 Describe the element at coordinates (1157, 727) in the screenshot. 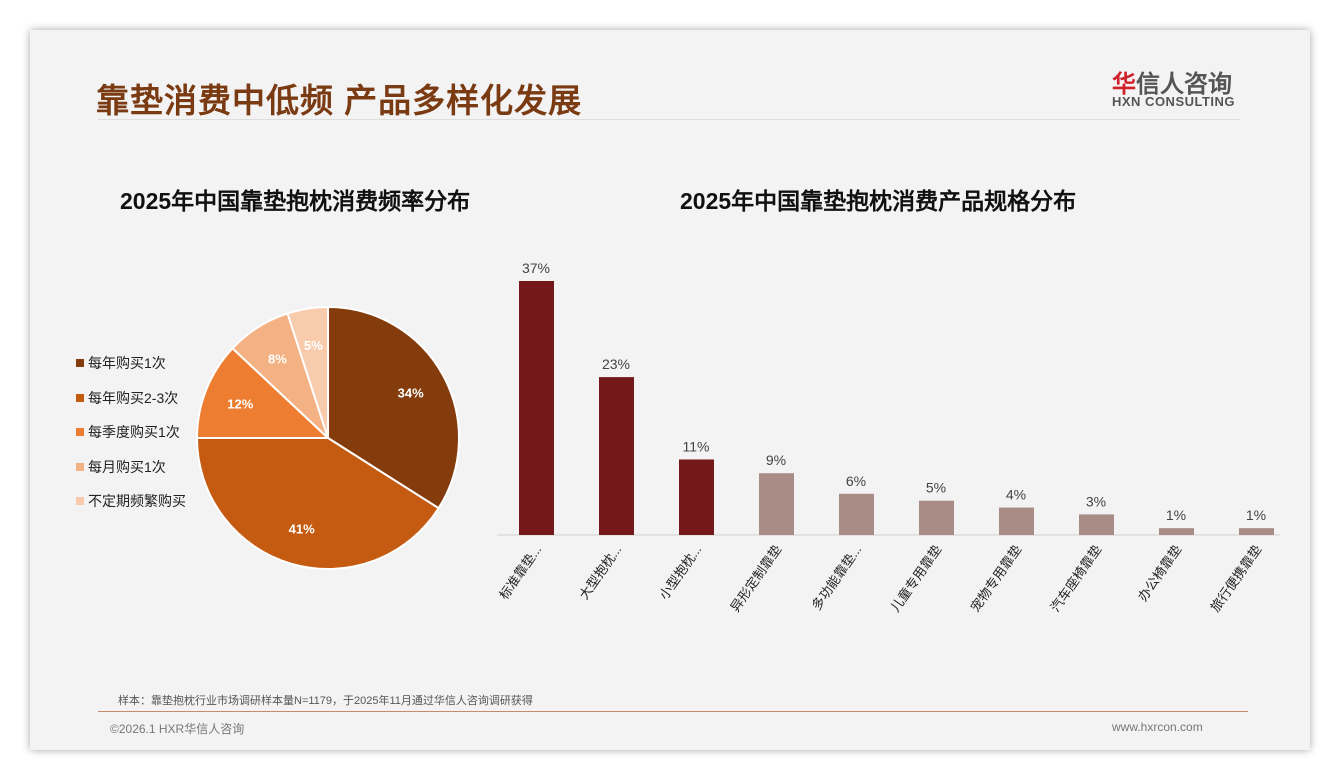

I see `website-link: www.hxrcon.com` at that location.